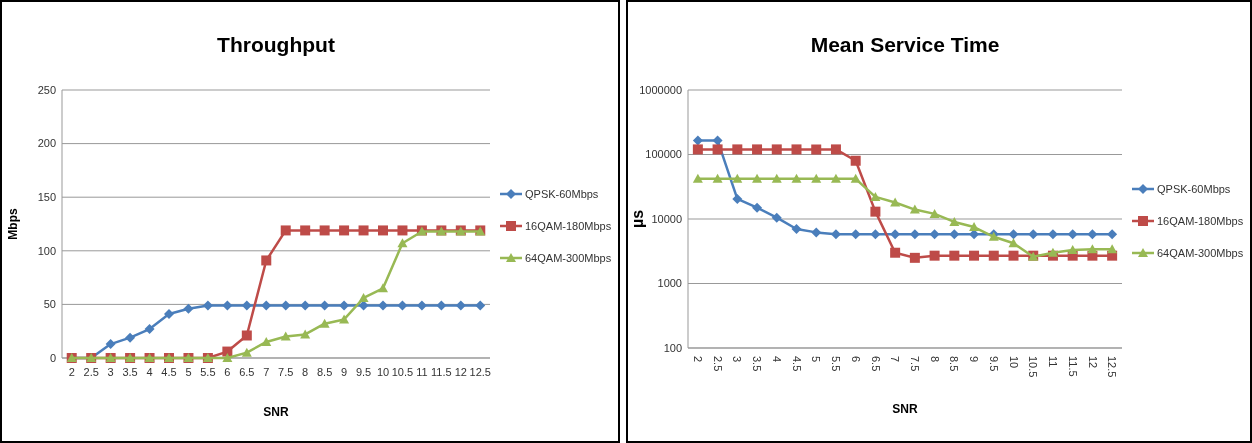  What do you see at coordinates (46, 197) in the screenshot?
I see `y-tick-label: 150` at bounding box center [46, 197].